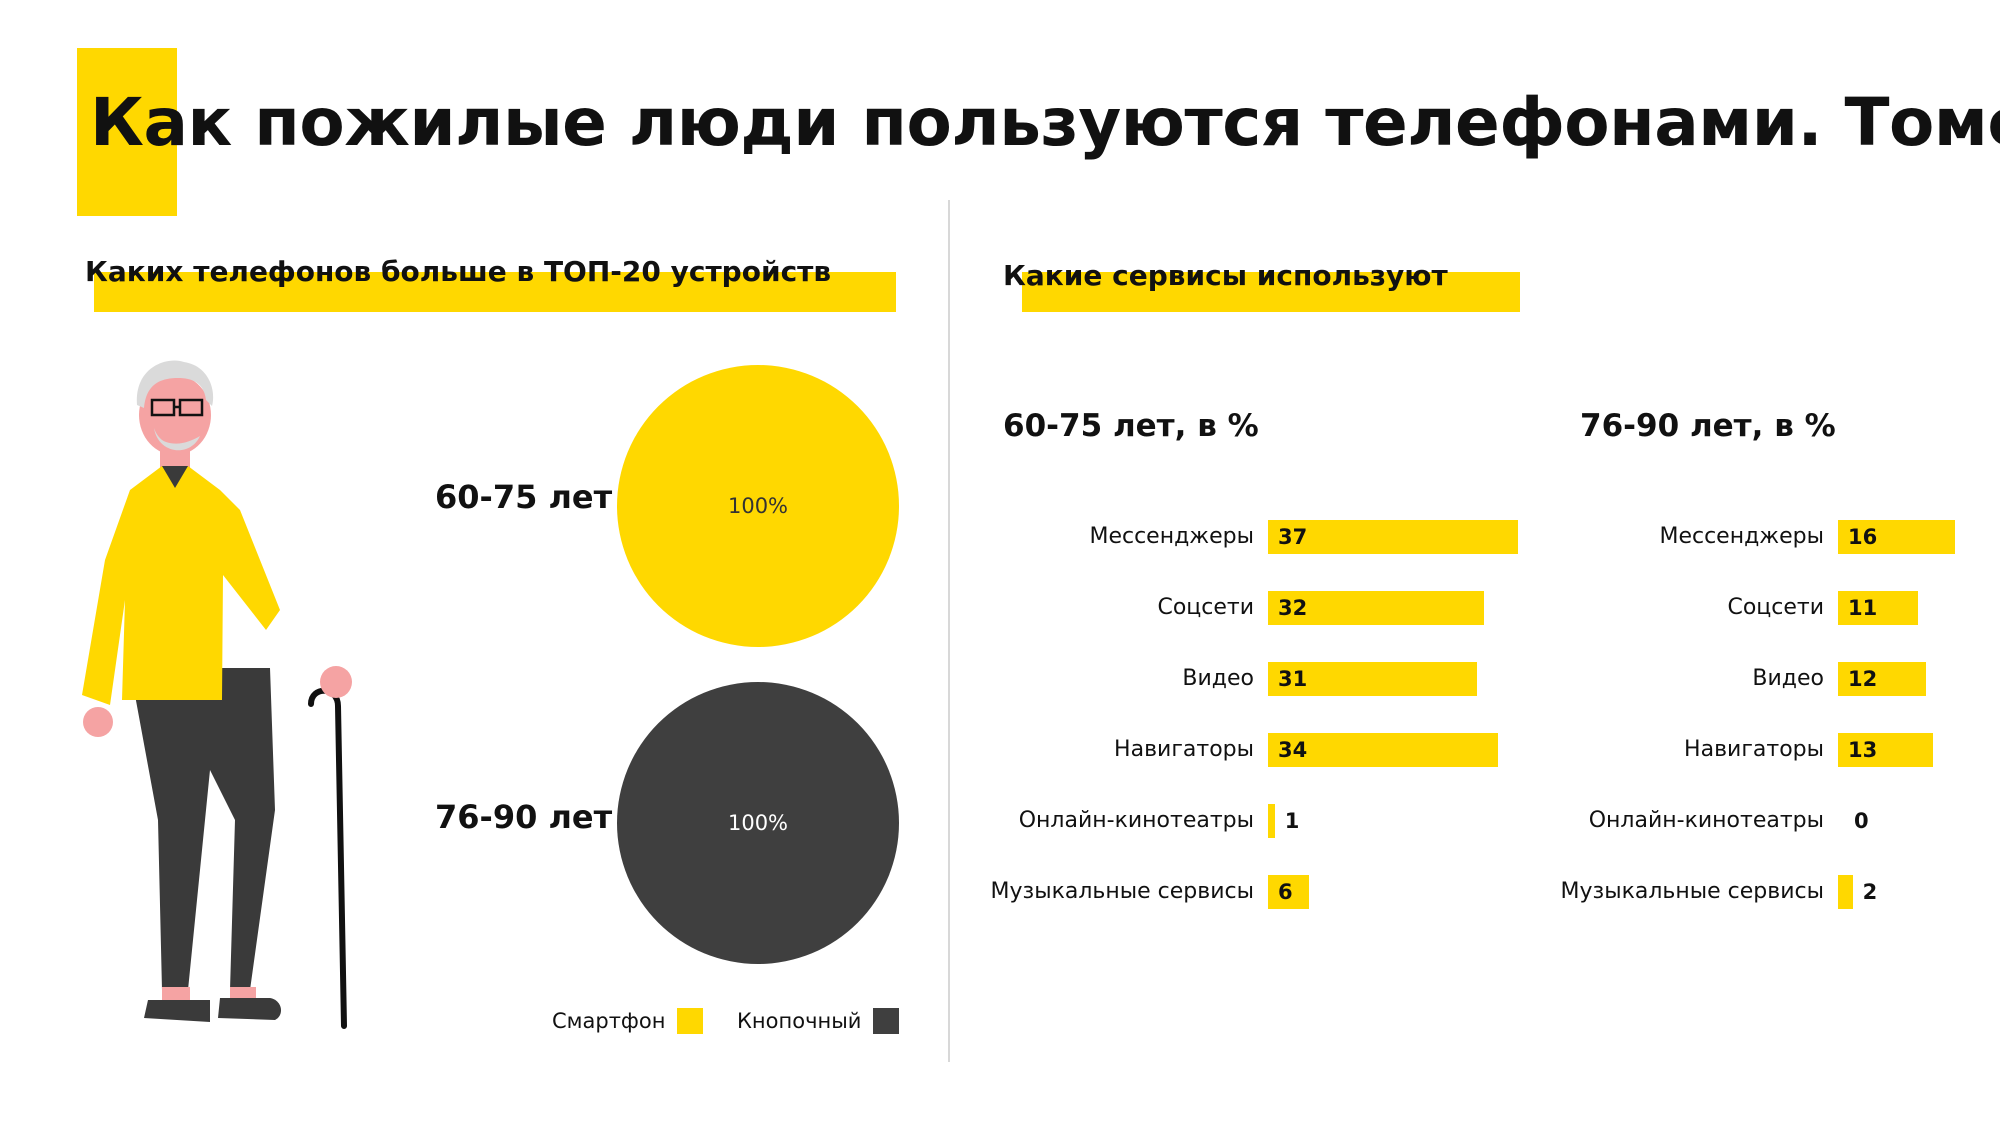 The height and width of the screenshot is (1125, 2000). What do you see at coordinates (1870, 892) in the screenshot?
I see `bar-value-label: 2` at bounding box center [1870, 892].